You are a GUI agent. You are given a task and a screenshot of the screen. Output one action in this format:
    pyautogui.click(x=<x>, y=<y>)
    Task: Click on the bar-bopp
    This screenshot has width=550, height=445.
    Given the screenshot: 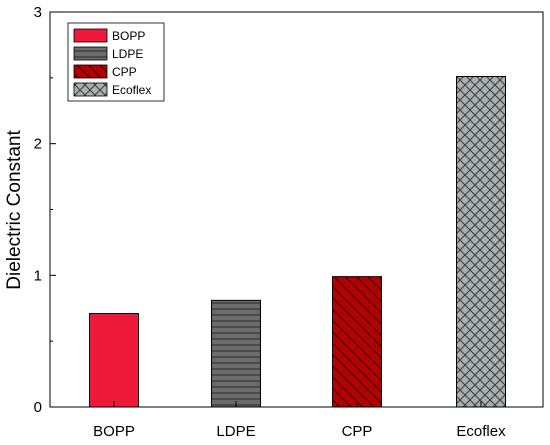 What is the action you would take?
    pyautogui.click(x=114, y=360)
    